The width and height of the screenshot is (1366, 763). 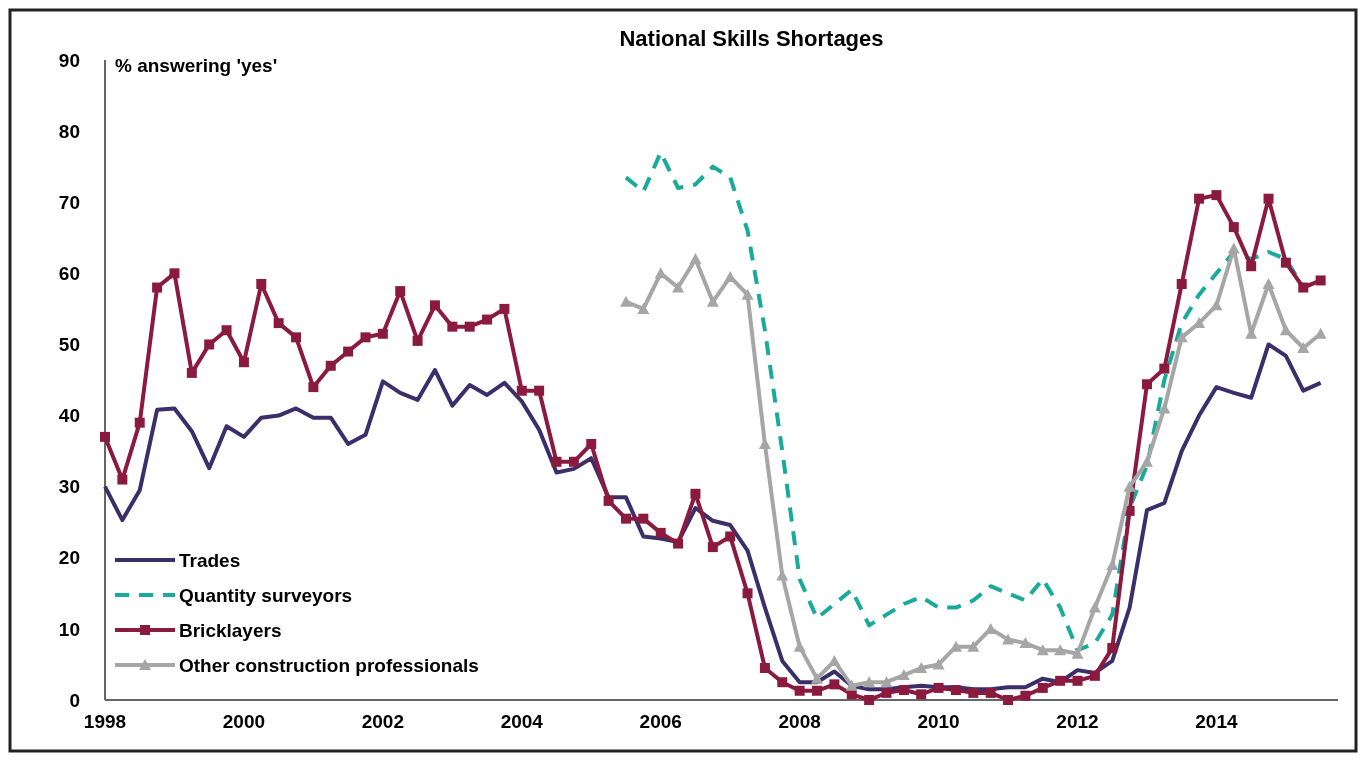 I want to click on x-tick-label: 2012, so click(x=1077, y=721).